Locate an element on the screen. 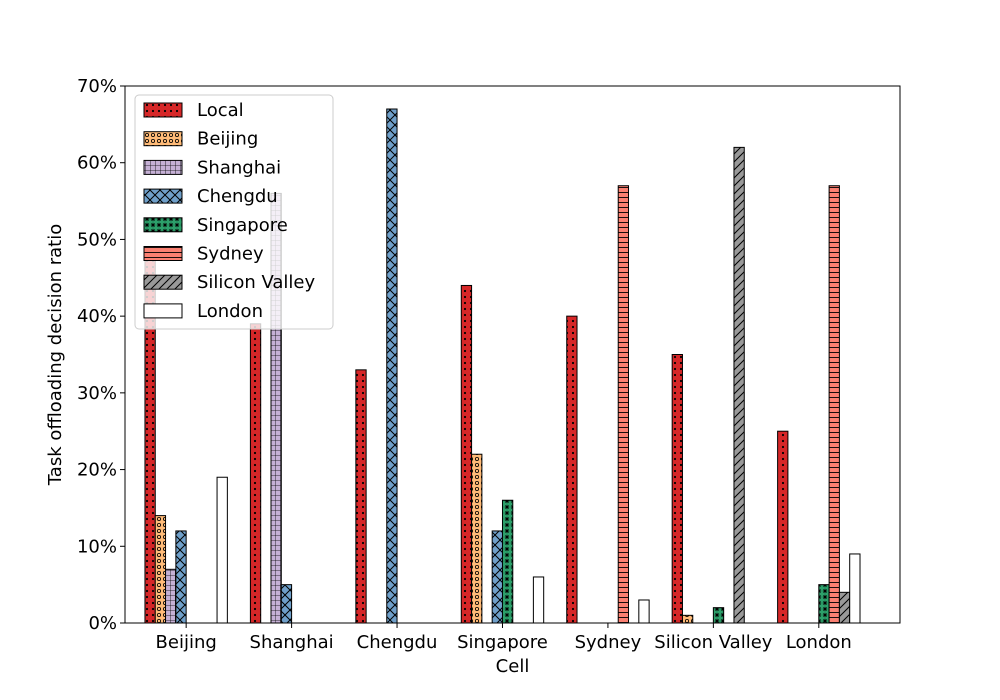 The image size is (1000, 700). bar-beijing-chengdu is located at coordinates (181, 577).